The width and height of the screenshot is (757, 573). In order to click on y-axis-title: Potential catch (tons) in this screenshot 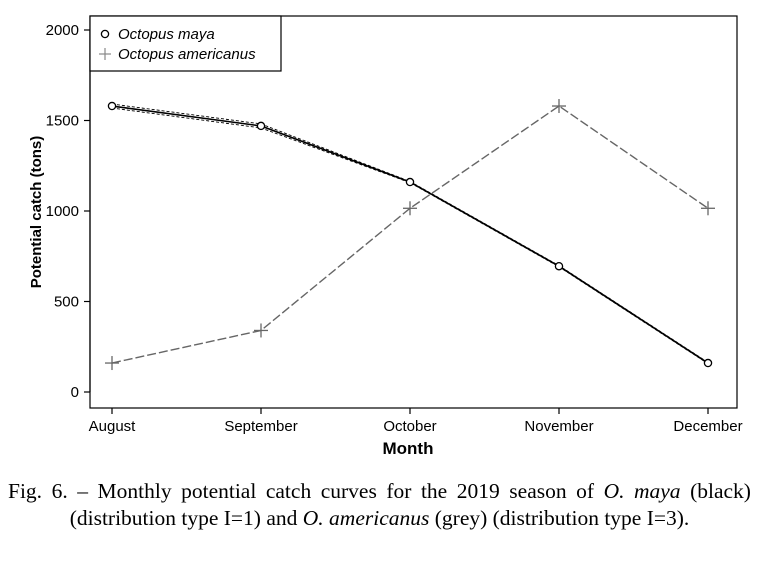, I will do `click(36, 212)`.